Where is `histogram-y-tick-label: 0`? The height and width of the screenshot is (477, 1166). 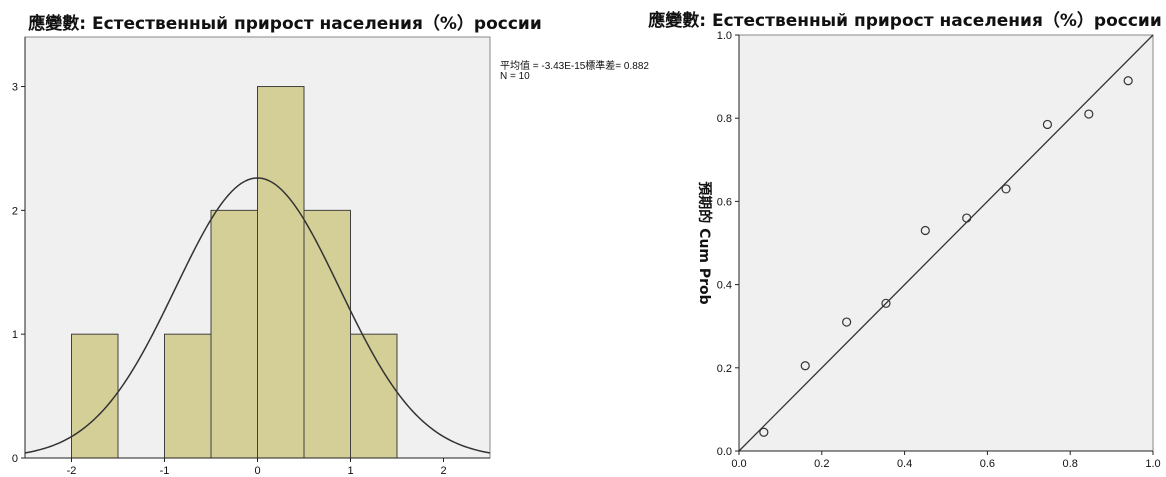
histogram-y-tick-label: 0 is located at coordinates (15, 459).